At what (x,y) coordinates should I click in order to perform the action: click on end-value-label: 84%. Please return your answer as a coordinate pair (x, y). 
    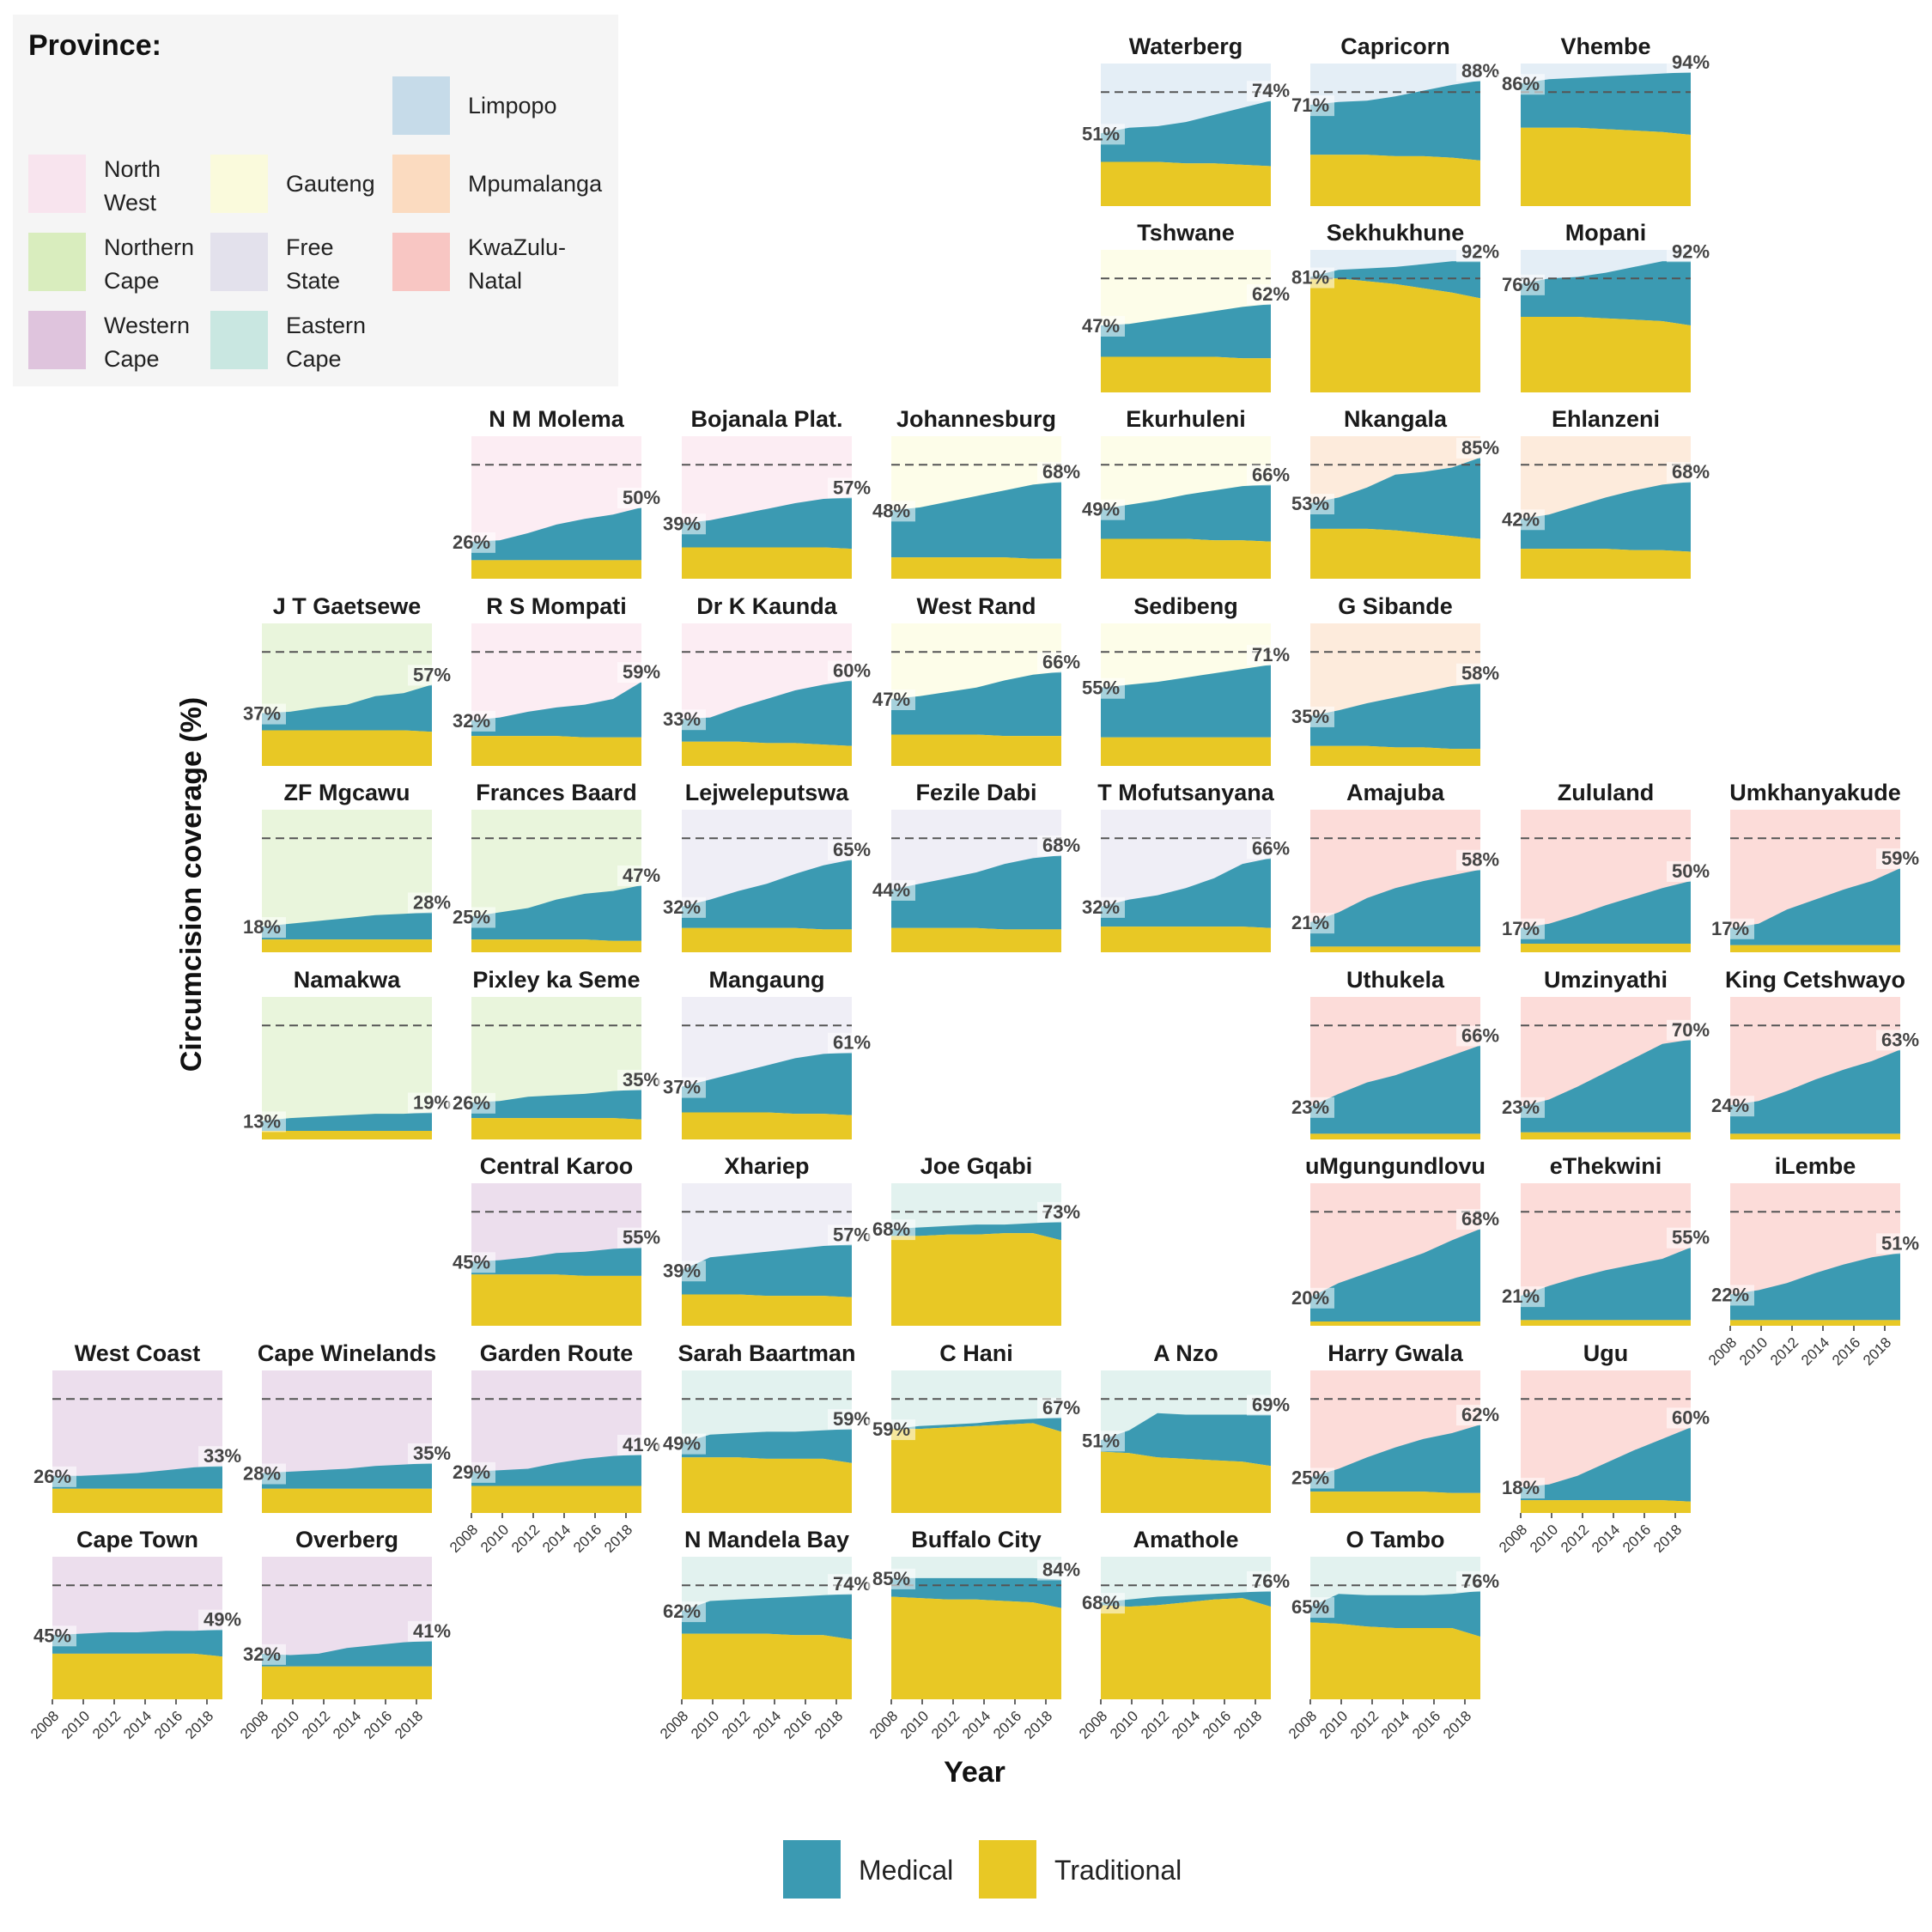
    Looking at the image, I should click on (1061, 1570).